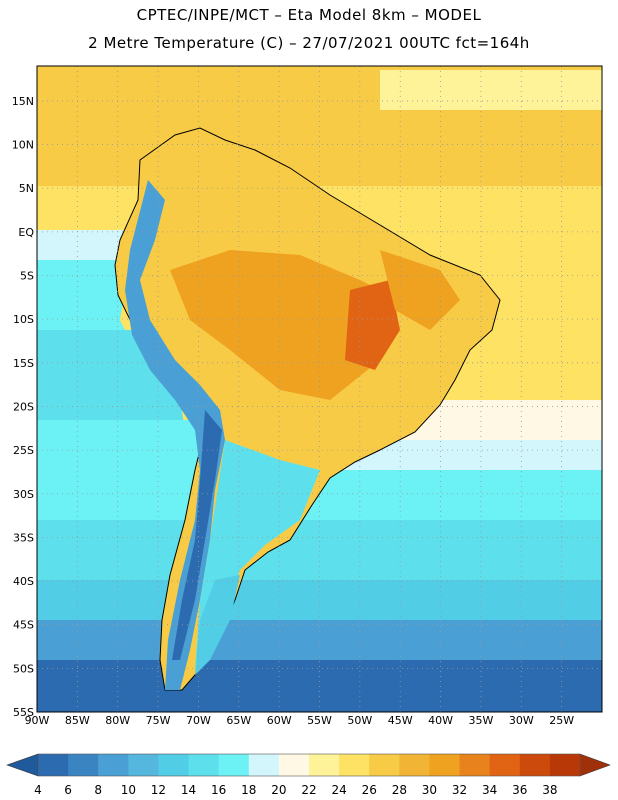 This screenshot has height=800, width=618. What do you see at coordinates (26, 232) in the screenshot?
I see `latitude-tick-label: EQ` at bounding box center [26, 232].